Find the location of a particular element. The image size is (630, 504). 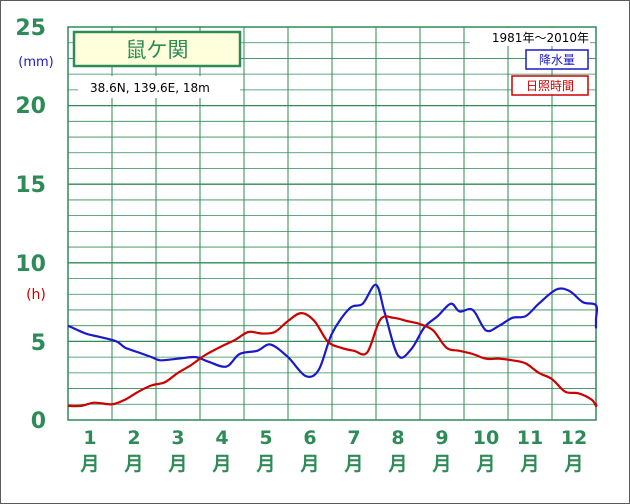

x-tick-label: 12 is located at coordinates (574, 438).